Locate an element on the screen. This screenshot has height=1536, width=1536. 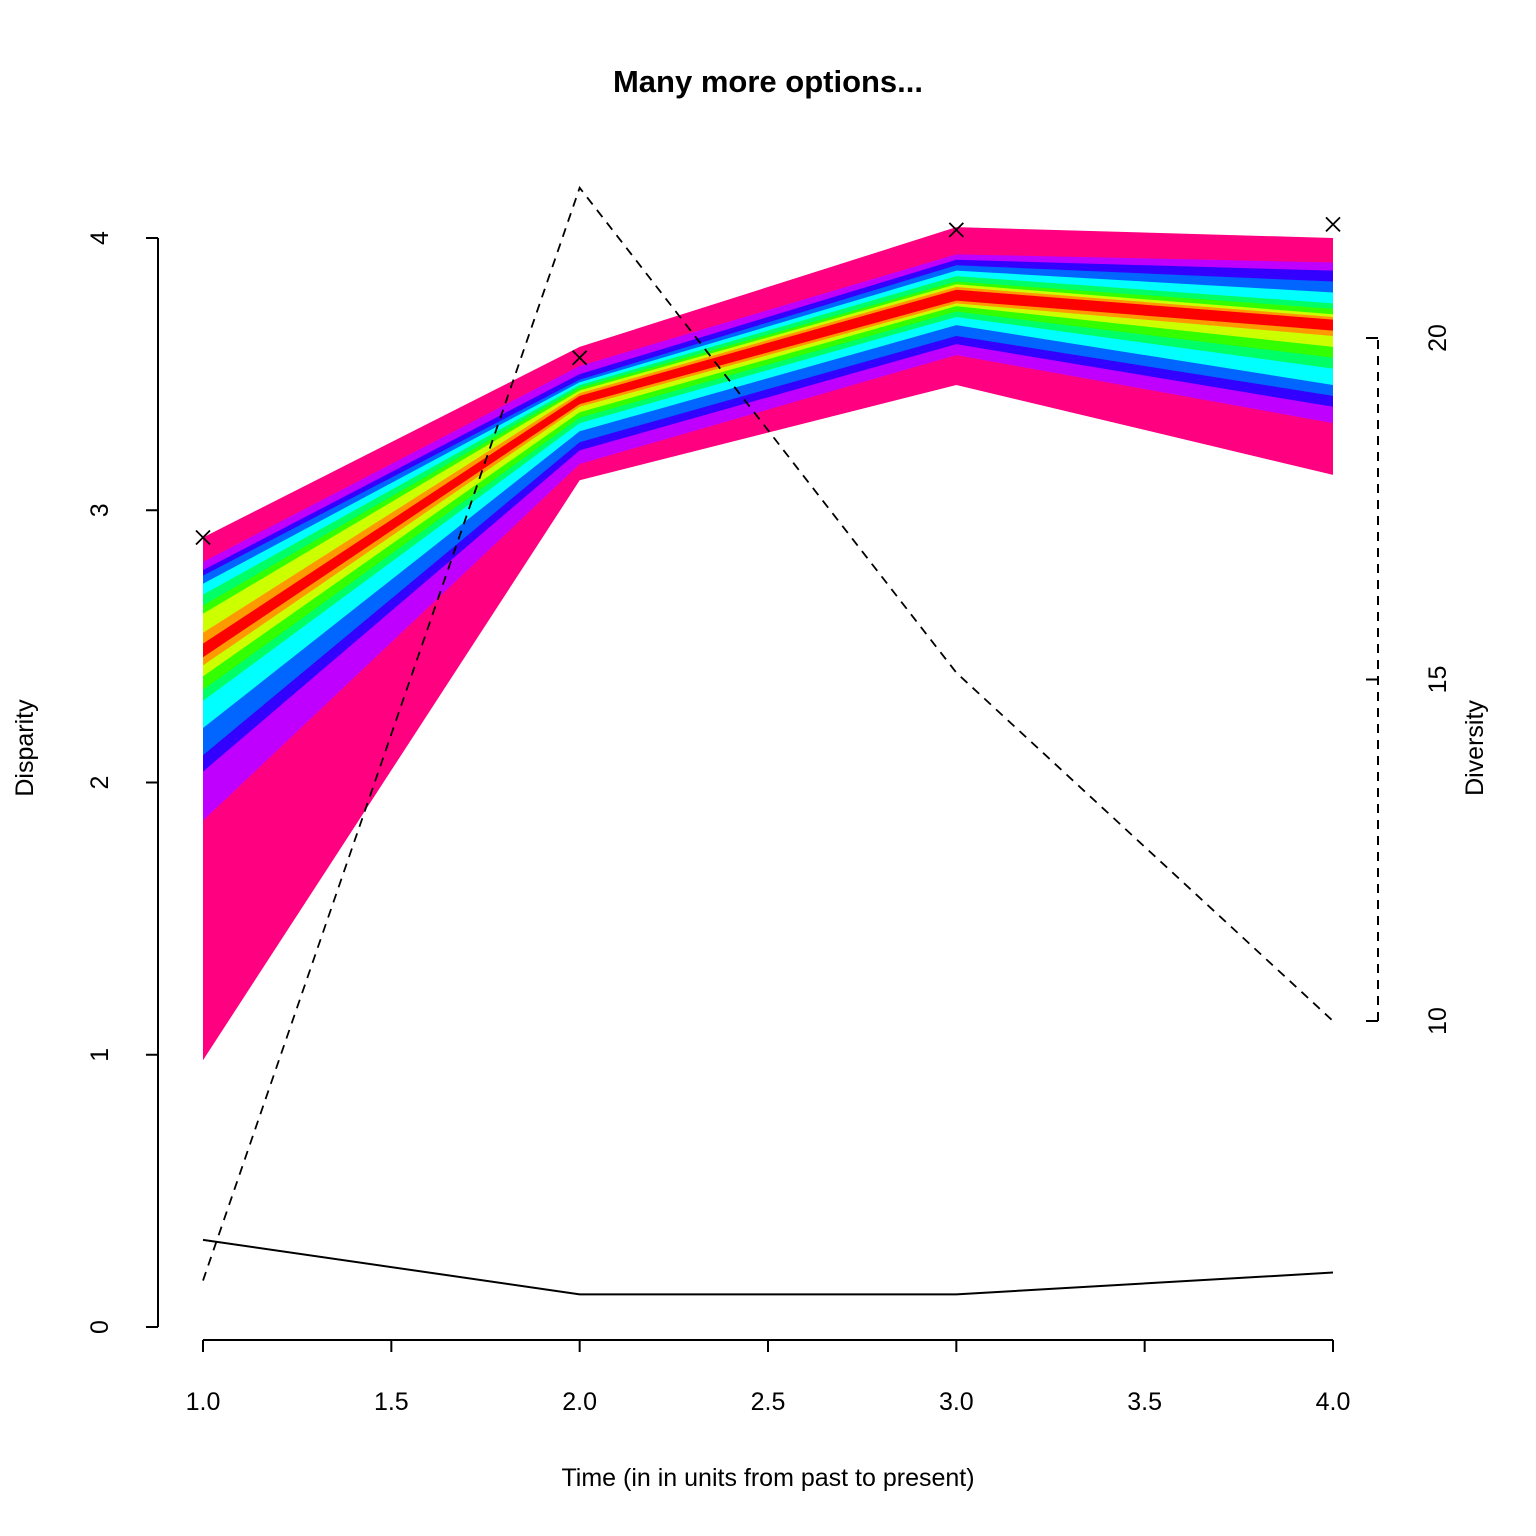
y-tick-label: 4 is located at coordinates (100, 238).